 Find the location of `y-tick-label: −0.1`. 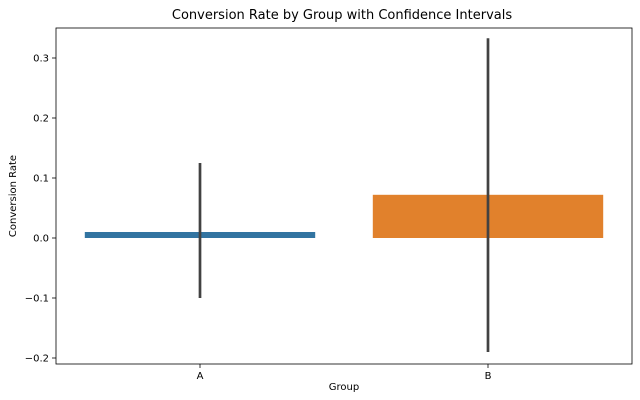

y-tick-label: −0.1 is located at coordinates (37, 299).